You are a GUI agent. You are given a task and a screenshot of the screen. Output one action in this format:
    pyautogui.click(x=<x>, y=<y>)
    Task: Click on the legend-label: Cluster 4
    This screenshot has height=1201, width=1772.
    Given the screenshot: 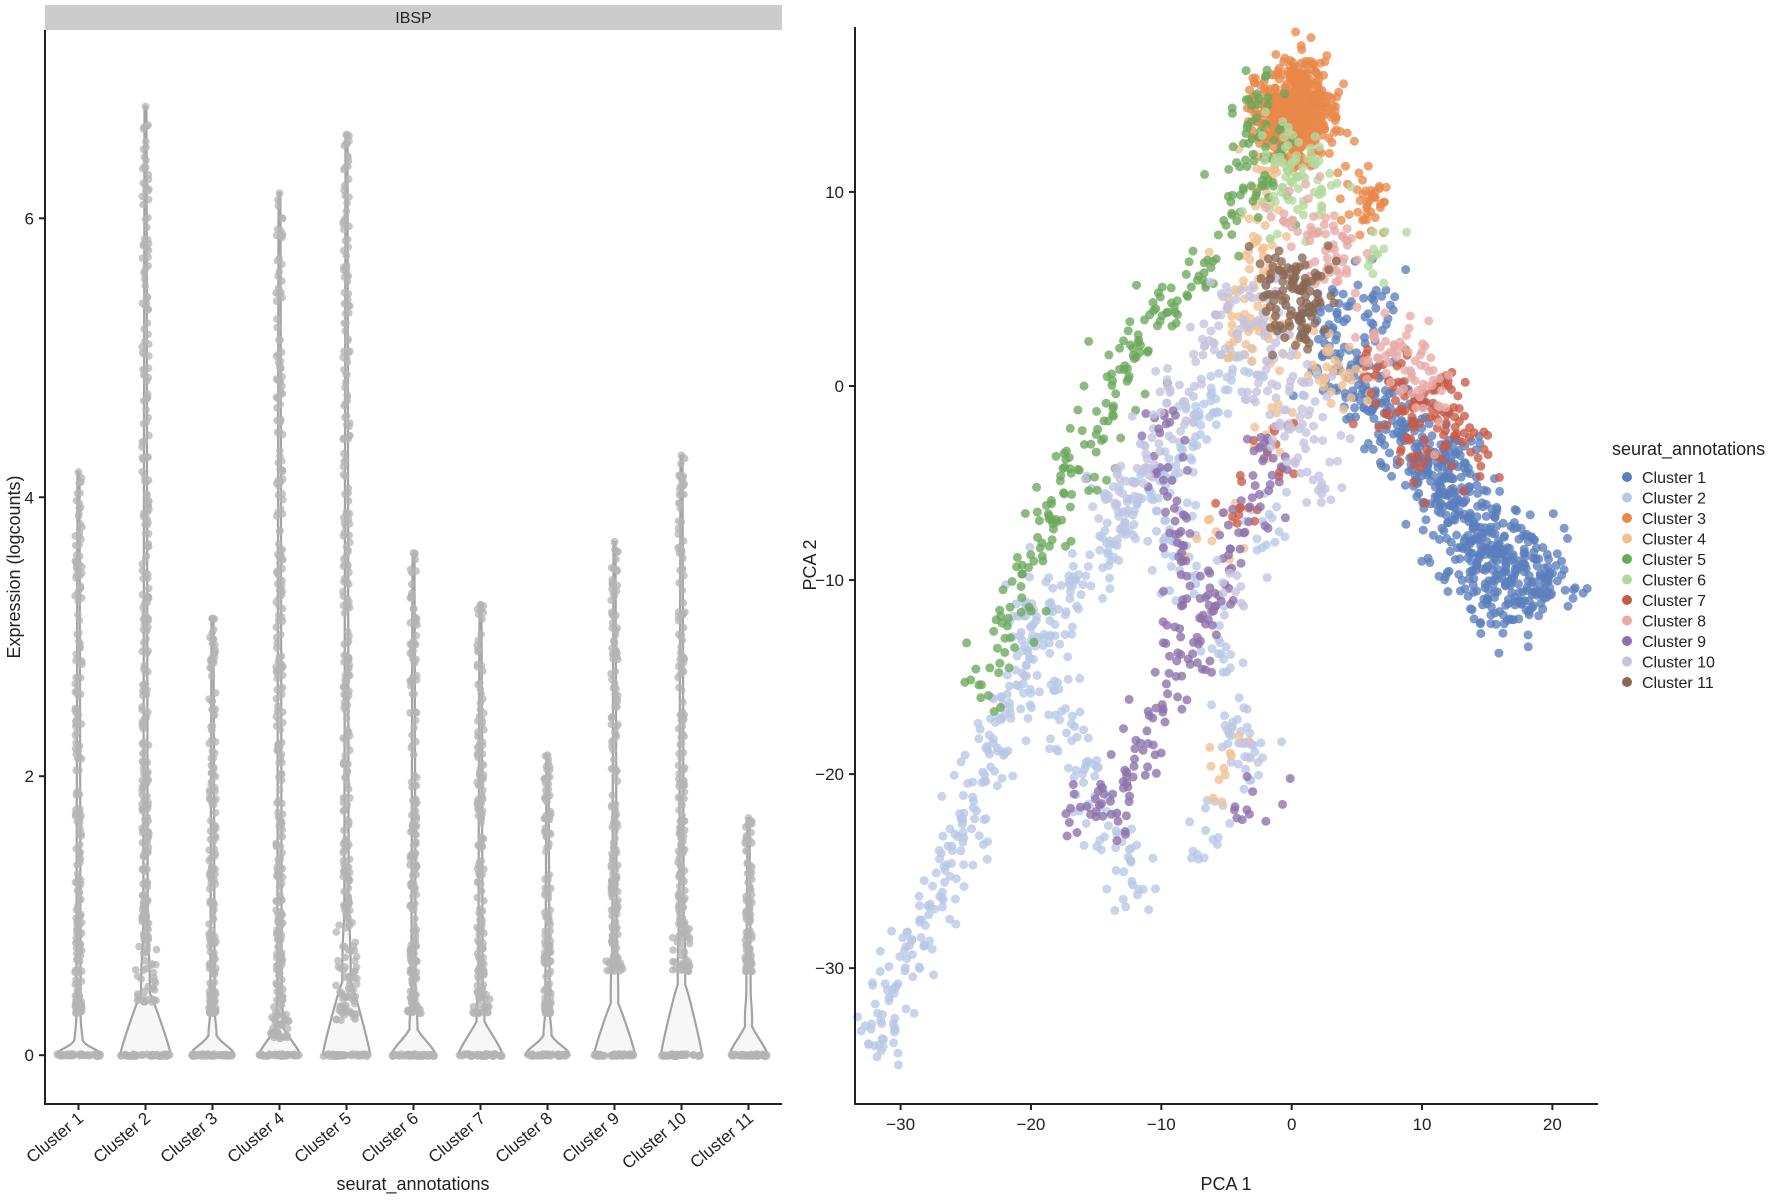 What is the action you would take?
    pyautogui.click(x=1674, y=540)
    